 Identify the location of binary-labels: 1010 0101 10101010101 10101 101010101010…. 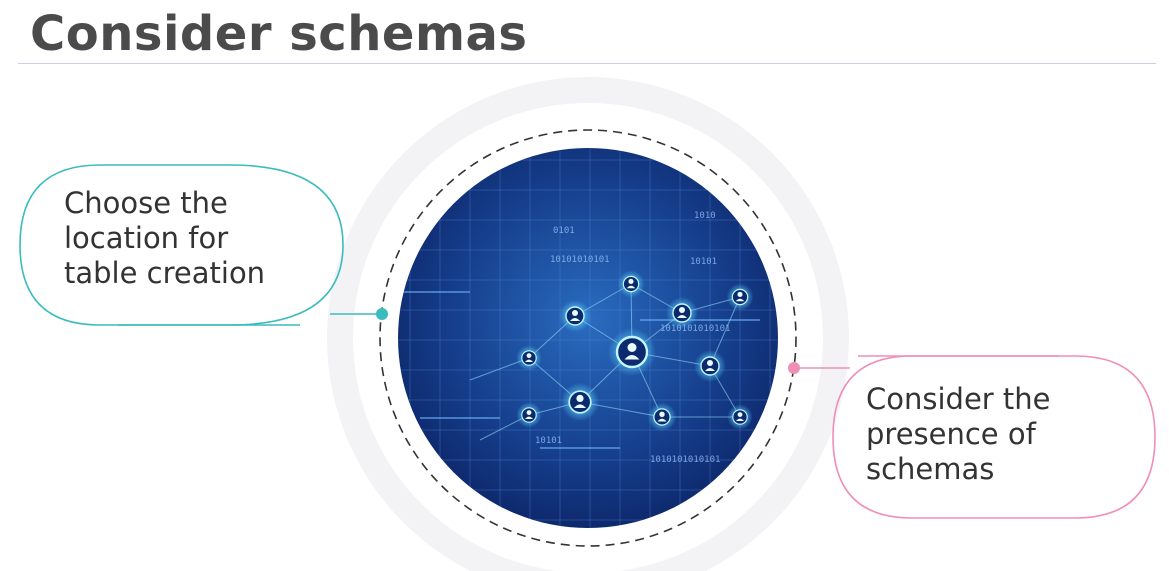
(632, 338).